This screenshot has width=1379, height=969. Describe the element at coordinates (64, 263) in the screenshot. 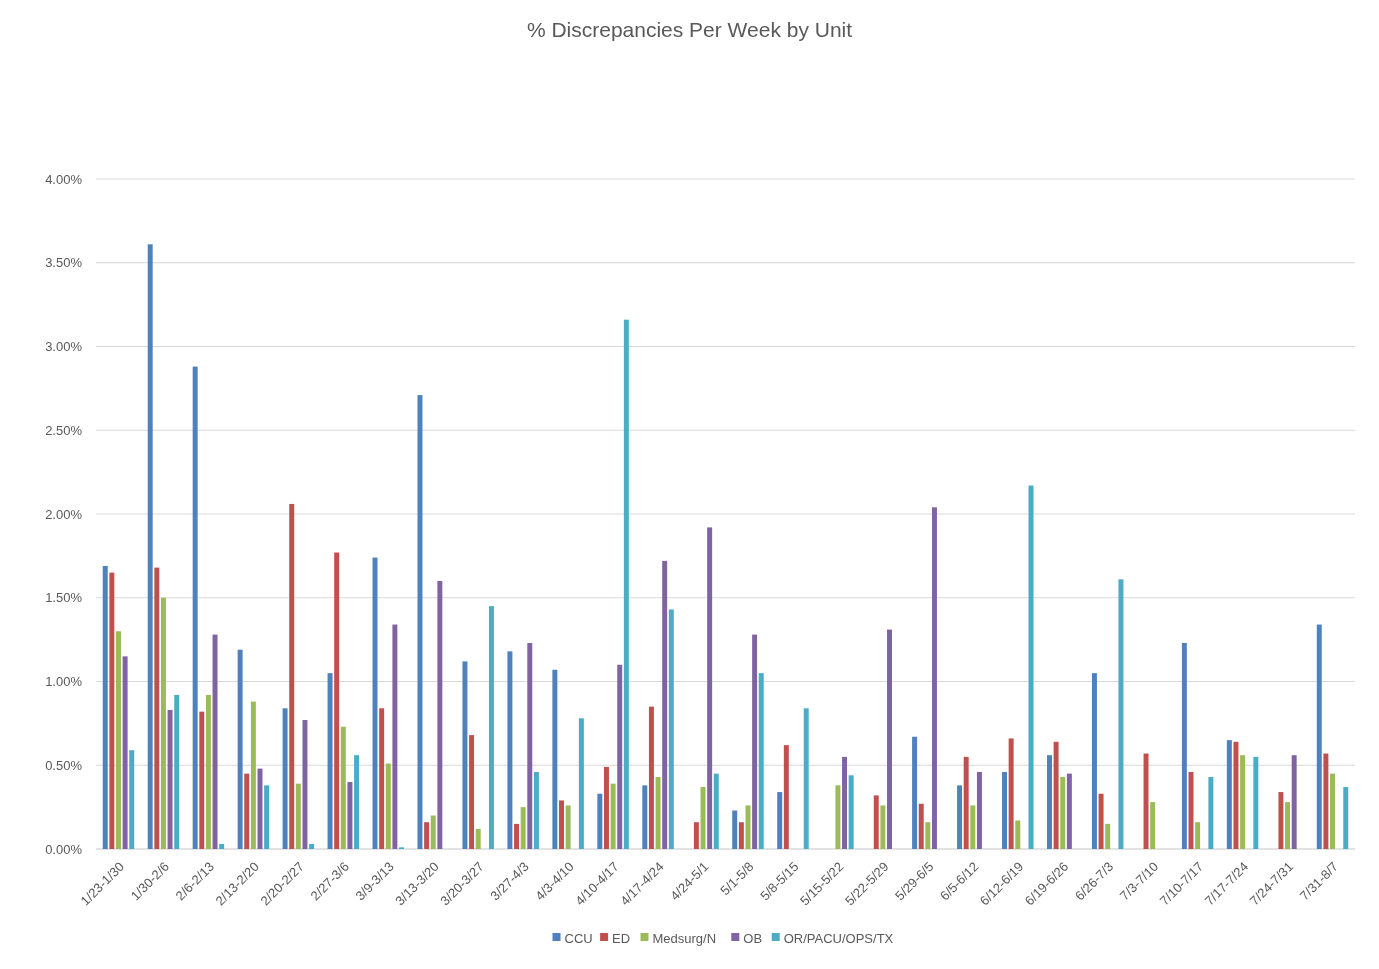

I see `y-tick-label: 3.50%` at that location.